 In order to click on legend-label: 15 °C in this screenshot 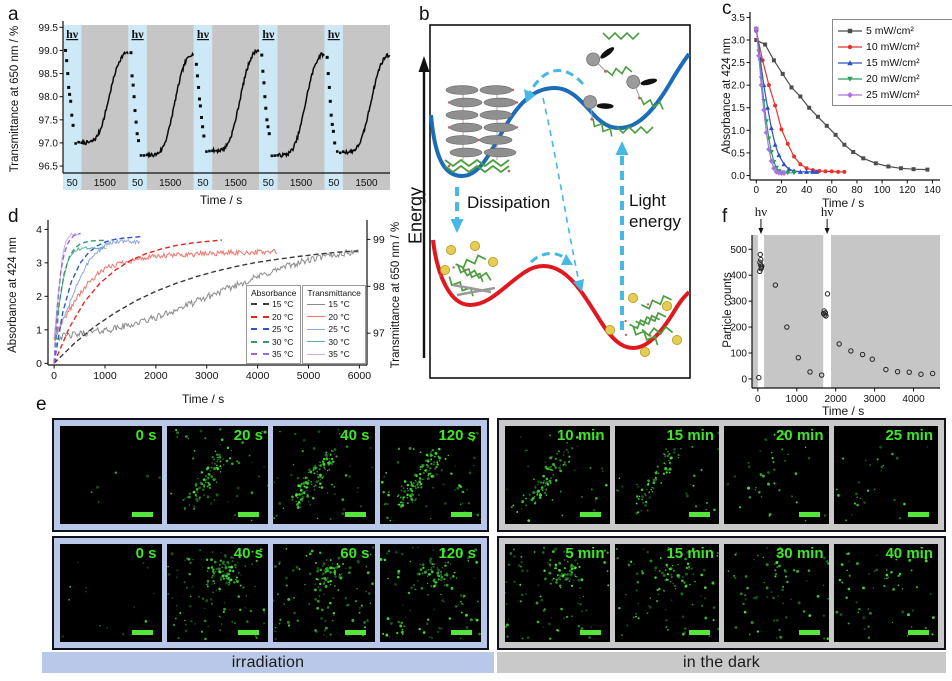, I will do `click(339, 304)`.